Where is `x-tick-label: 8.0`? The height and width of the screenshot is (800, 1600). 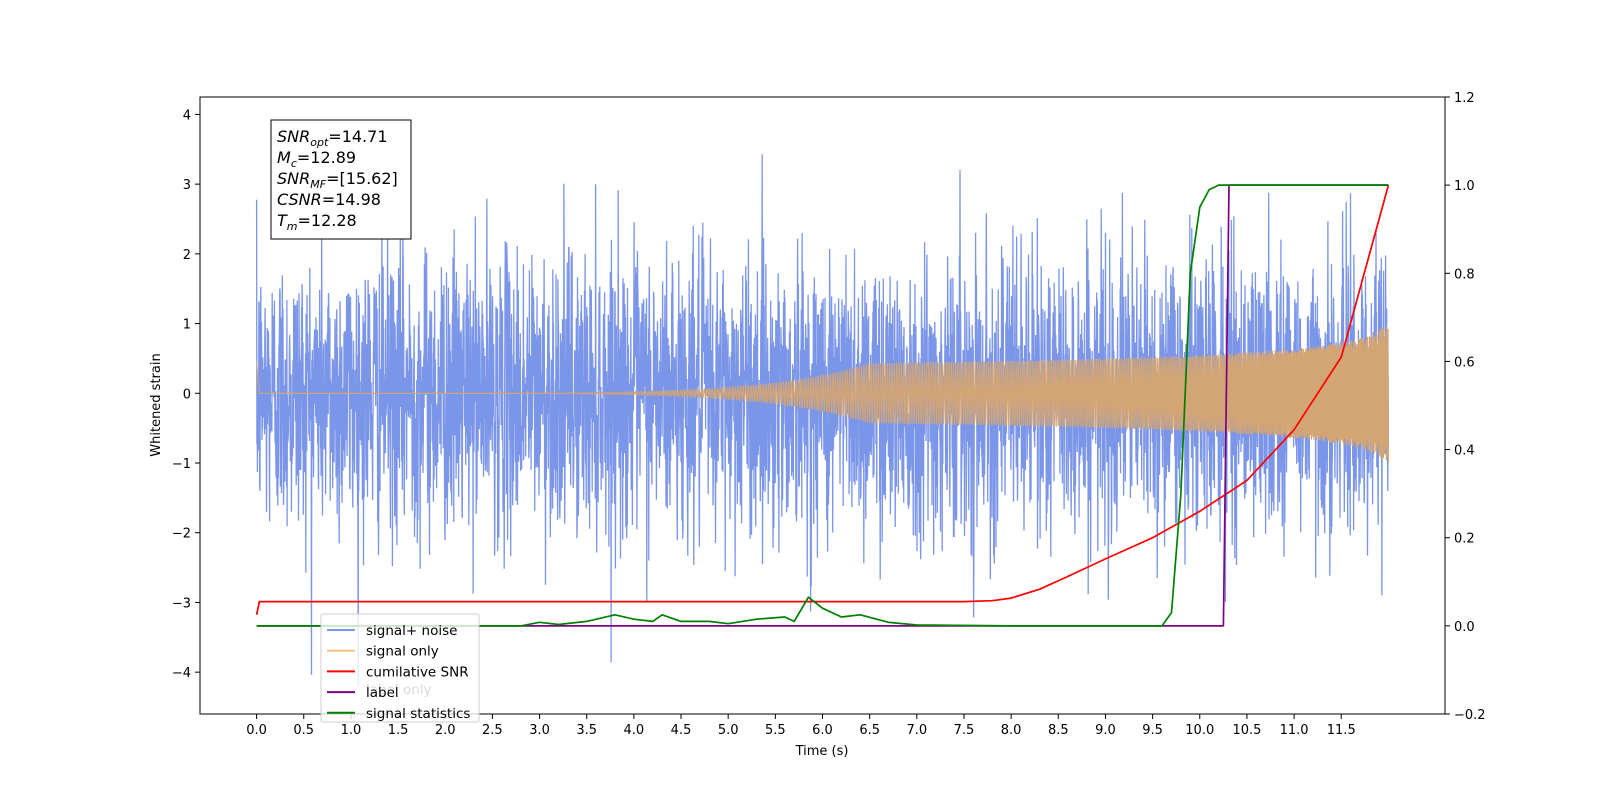 x-tick-label: 8.0 is located at coordinates (1011, 730).